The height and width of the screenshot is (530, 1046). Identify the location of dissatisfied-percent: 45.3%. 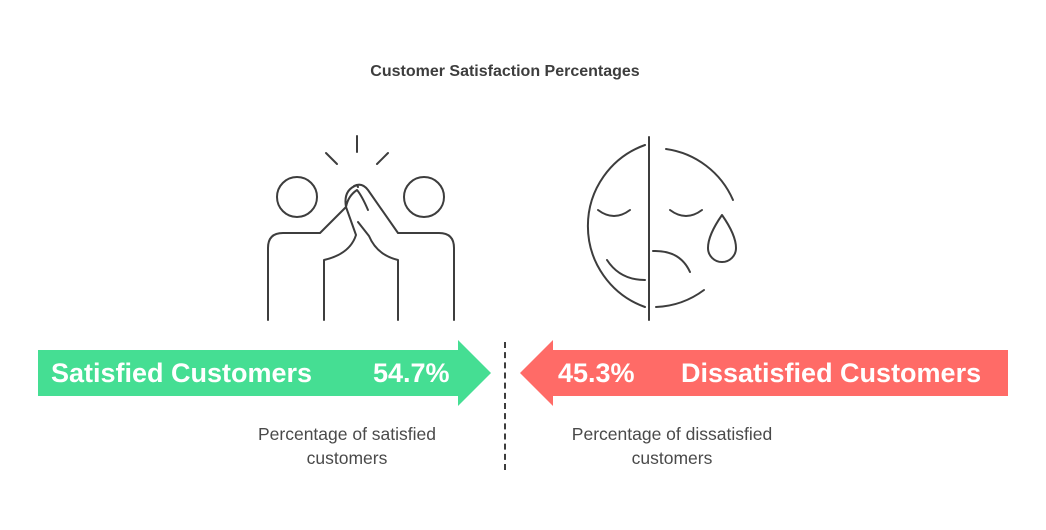
(596, 373).